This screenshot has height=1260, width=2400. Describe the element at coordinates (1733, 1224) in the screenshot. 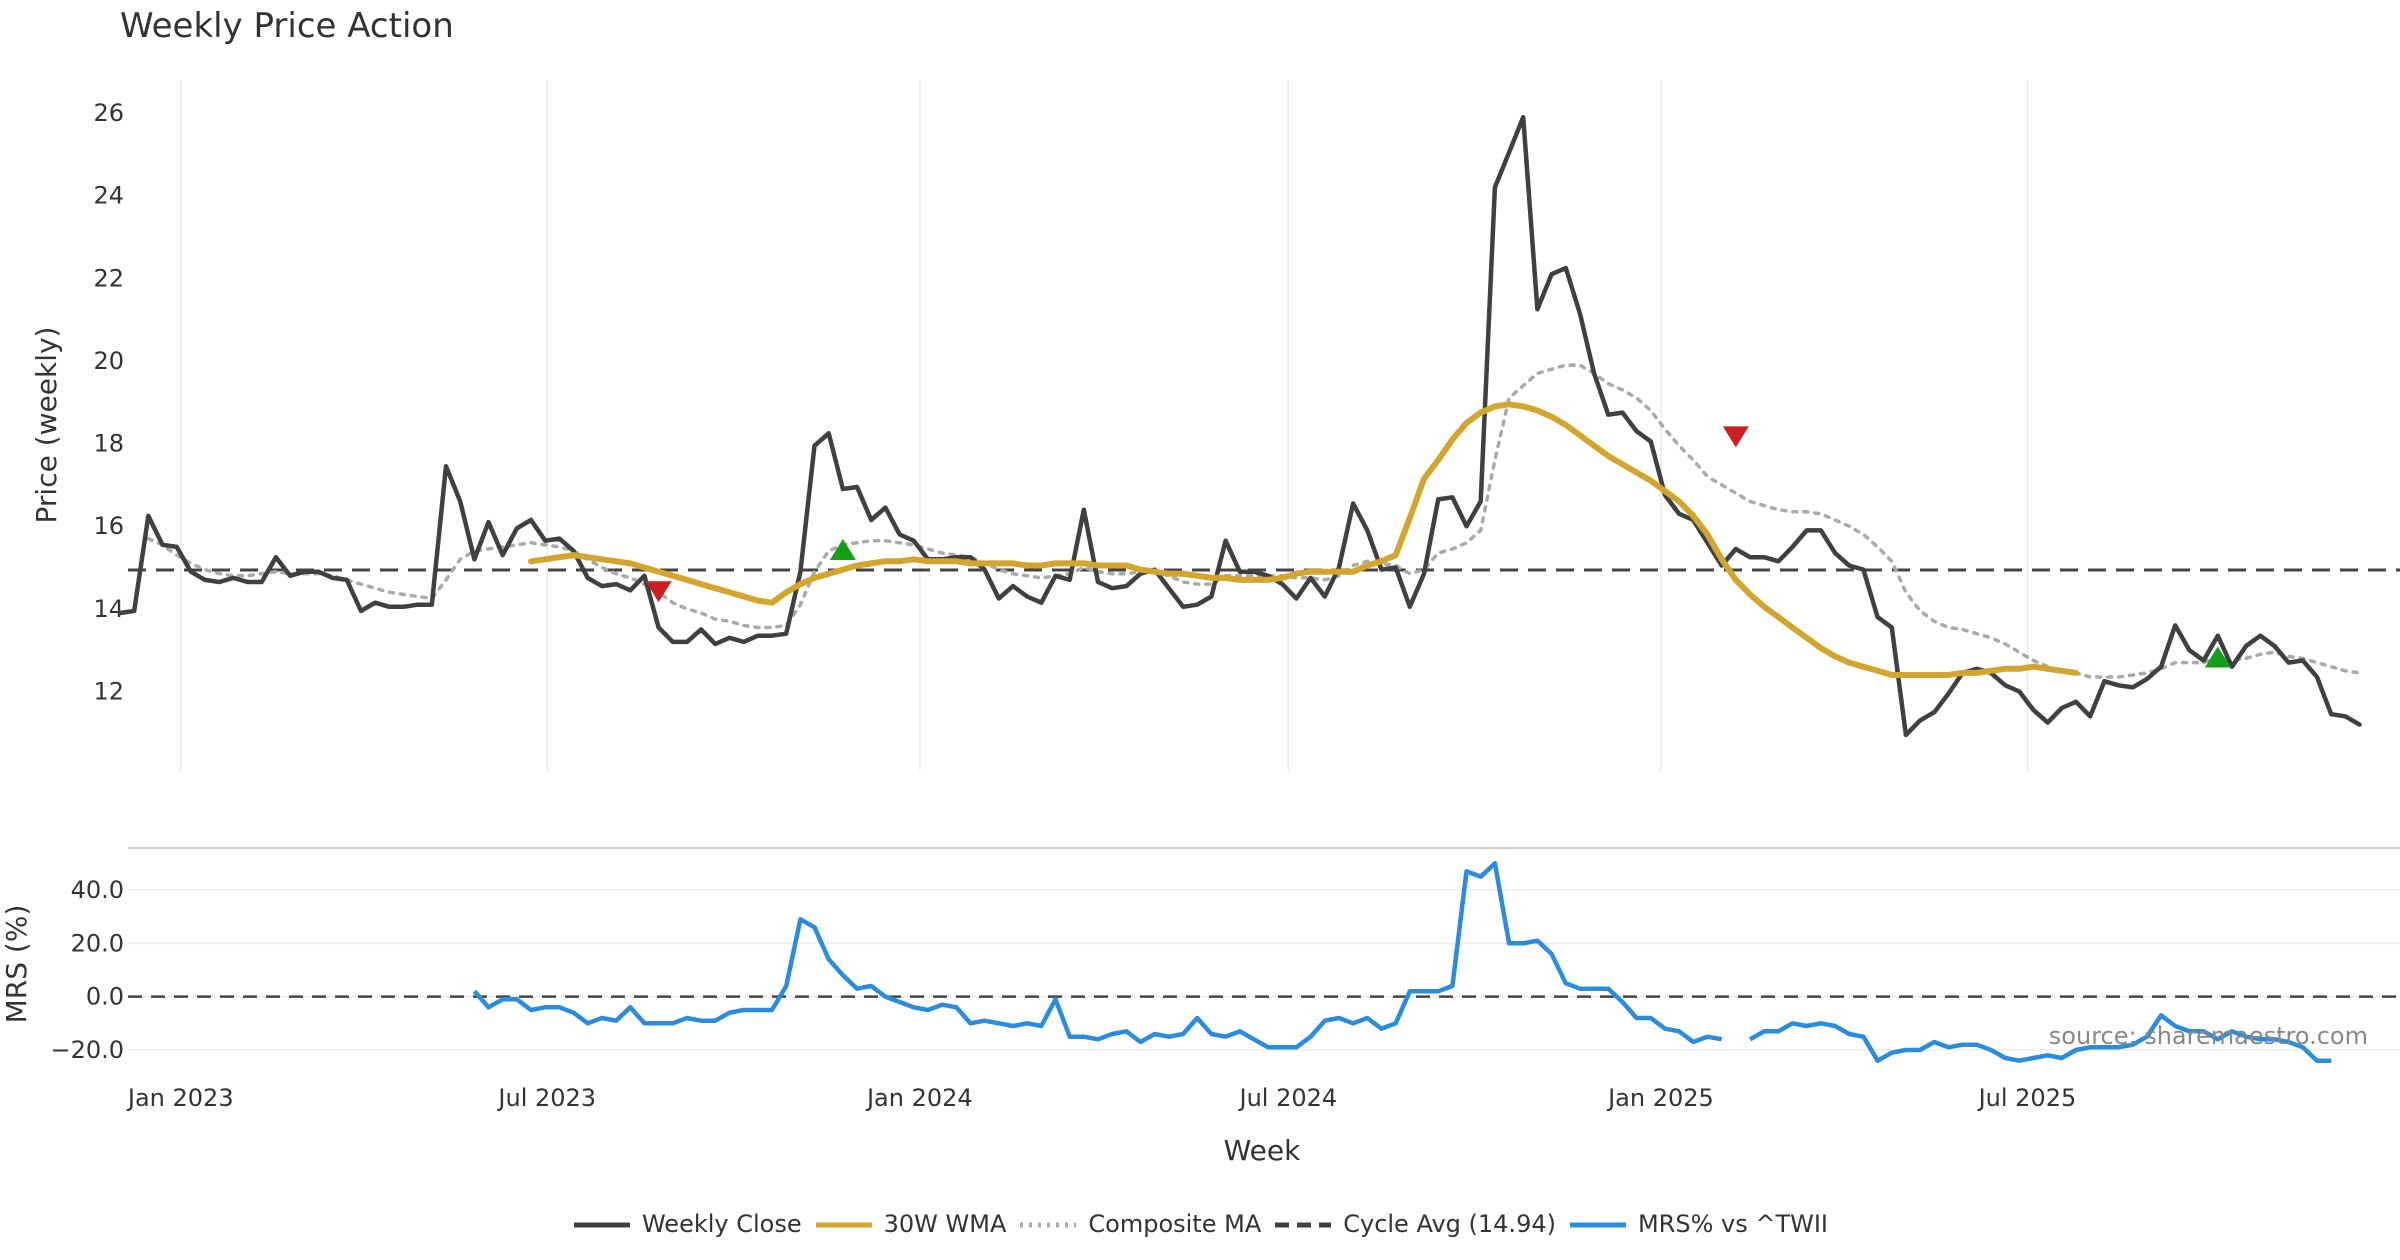

I see `legend-label: MRS% vs ^TWII` at that location.